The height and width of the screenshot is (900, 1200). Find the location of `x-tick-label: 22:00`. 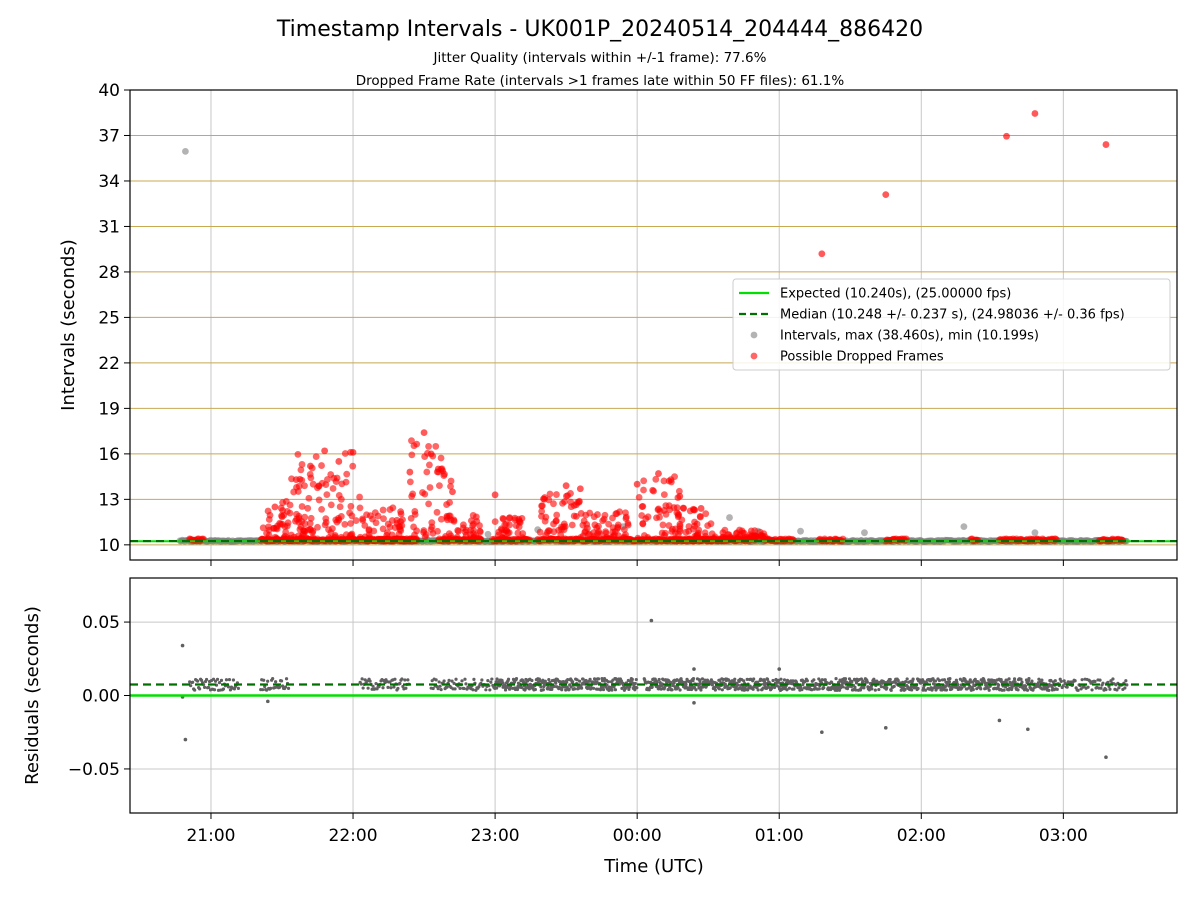

x-tick-label: 22:00 is located at coordinates (353, 836).